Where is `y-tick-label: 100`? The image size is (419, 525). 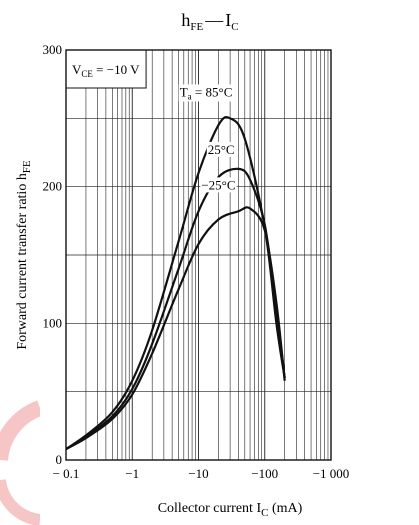
y-tick-label: 100 is located at coordinates (53, 322).